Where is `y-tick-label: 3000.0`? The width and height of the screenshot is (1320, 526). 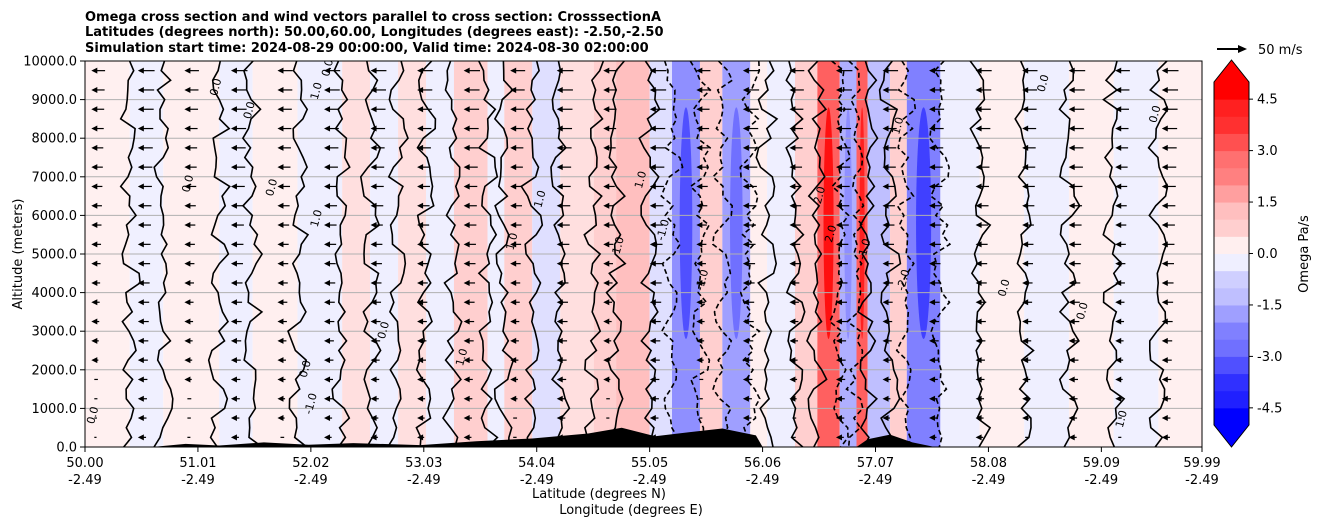 y-tick-label: 3000.0 is located at coordinates (55, 332).